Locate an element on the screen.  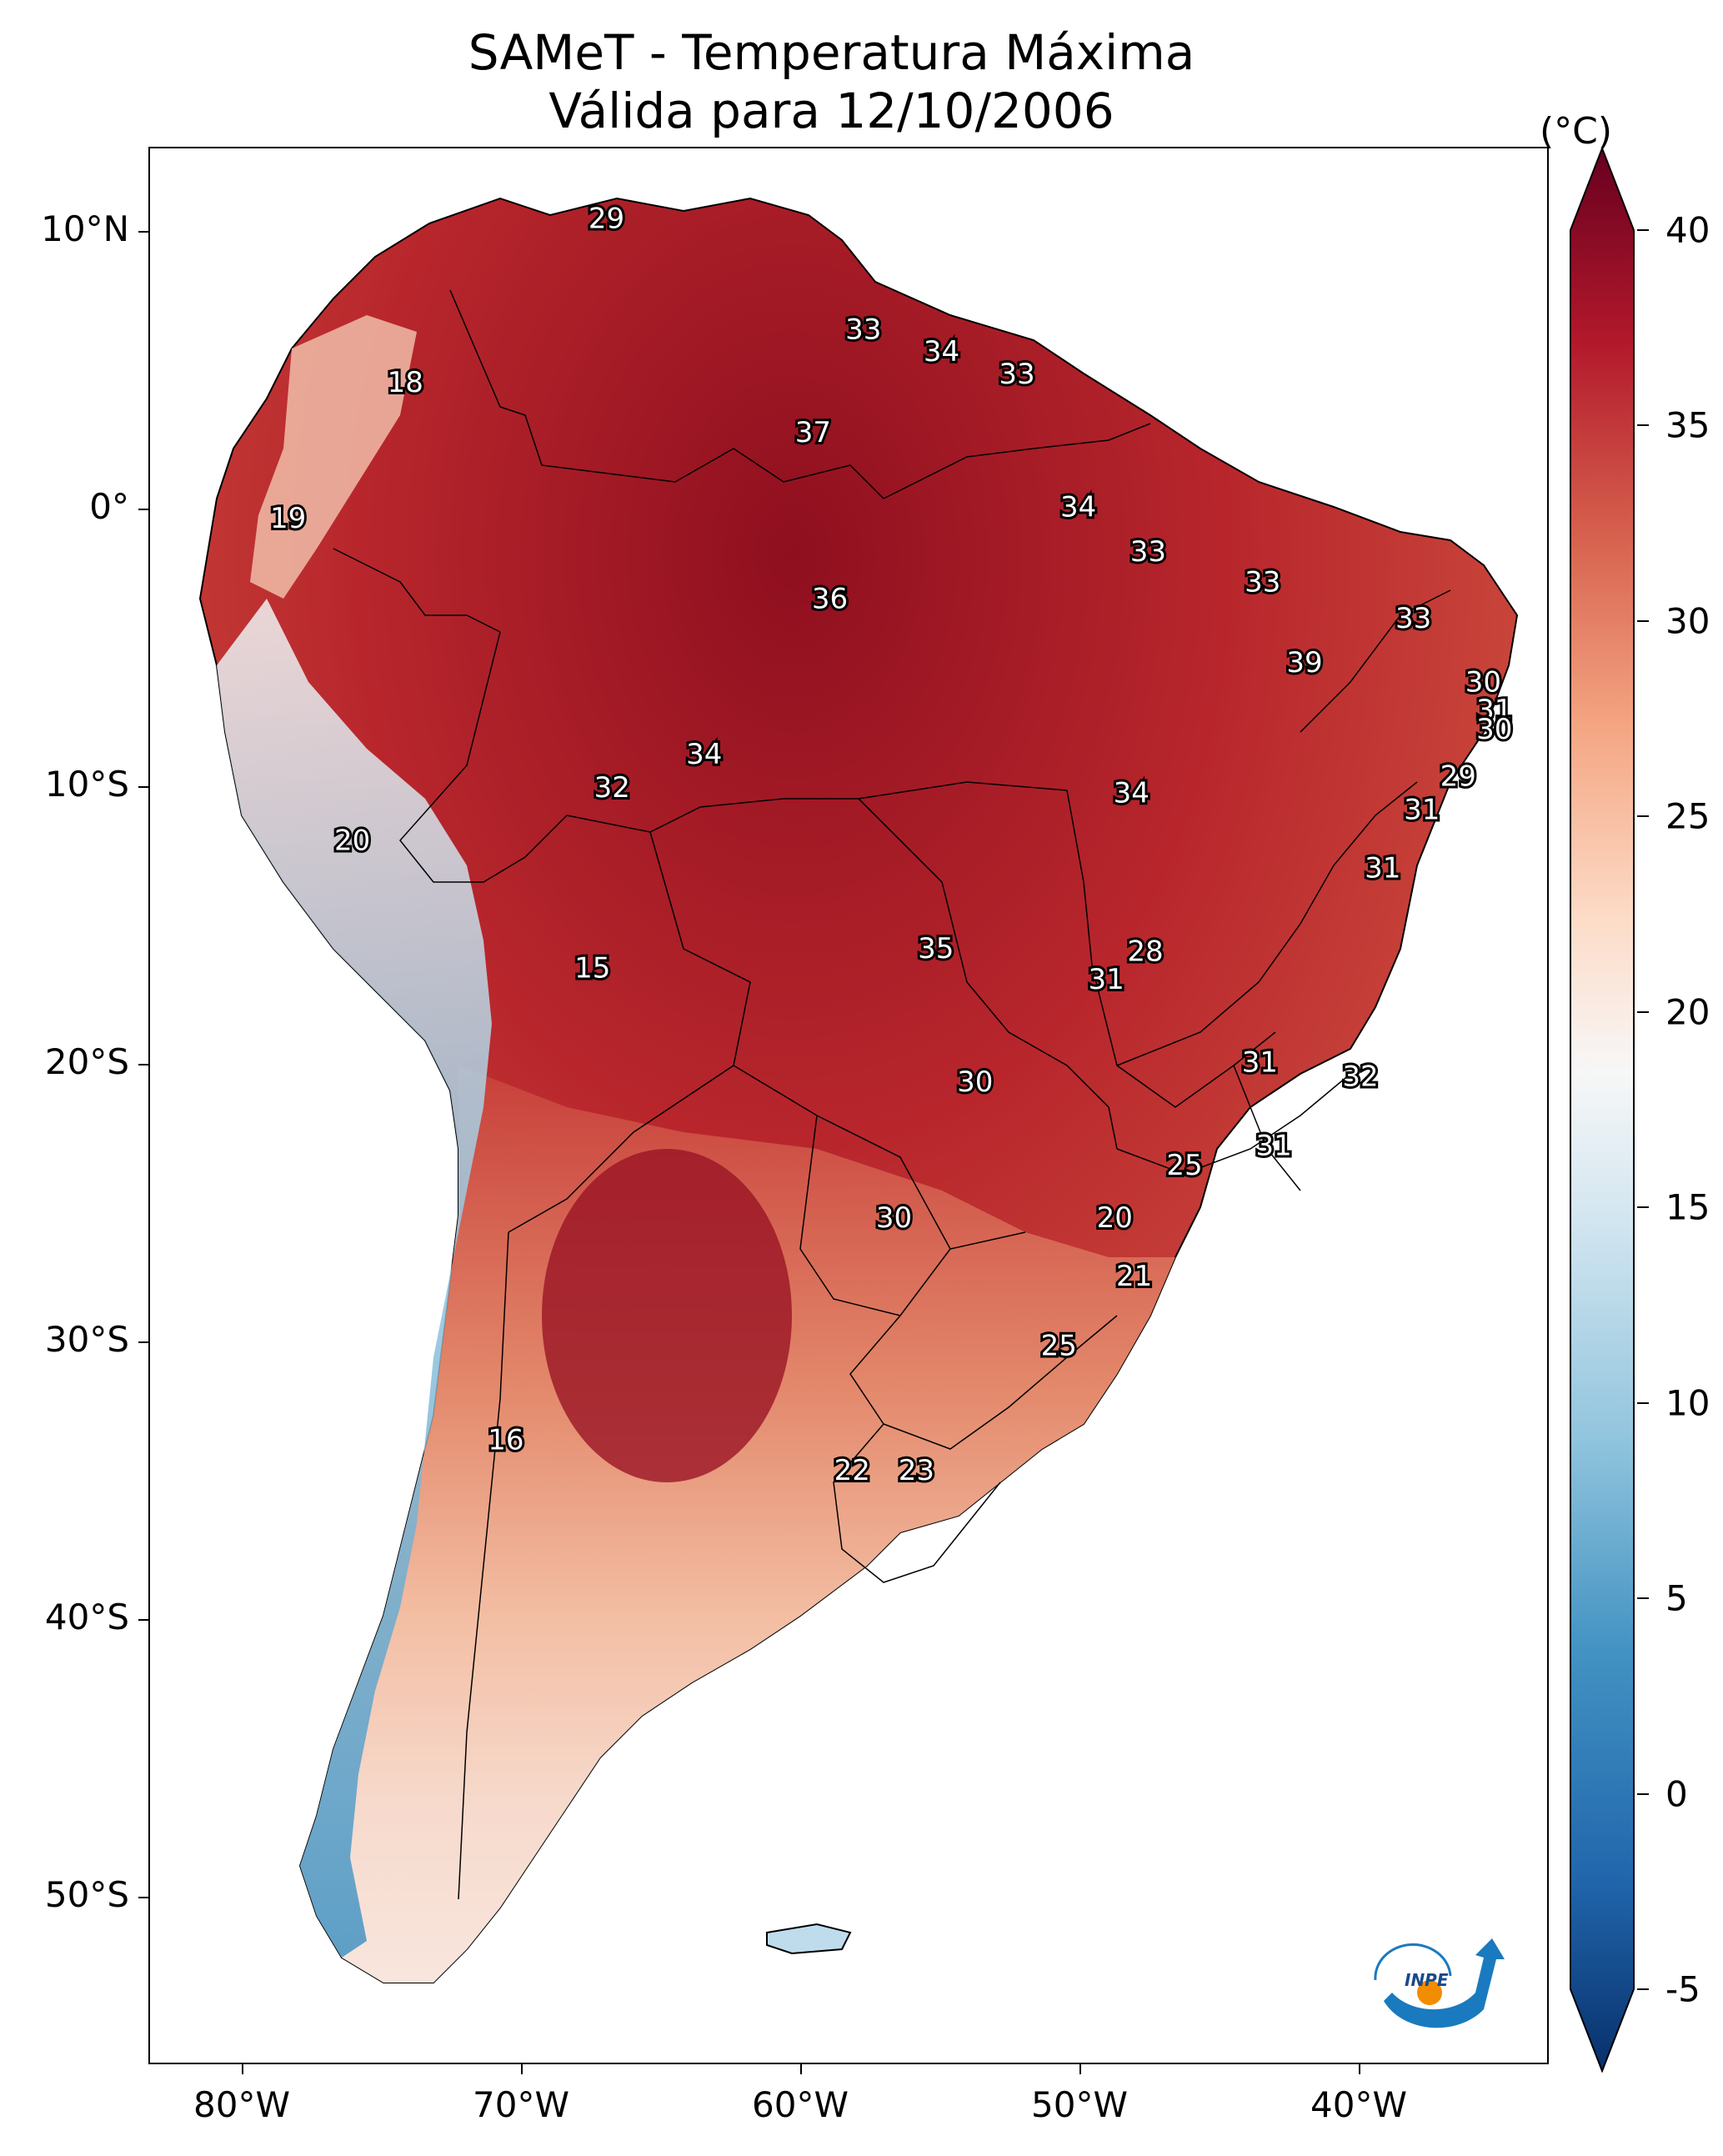
temperature-label: 15 is located at coordinates (592, 968).